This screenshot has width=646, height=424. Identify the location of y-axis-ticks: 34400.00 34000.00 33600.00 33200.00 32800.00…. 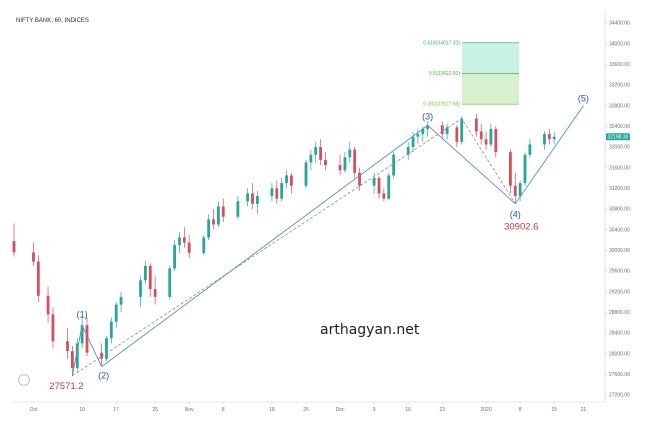
(617, 210).